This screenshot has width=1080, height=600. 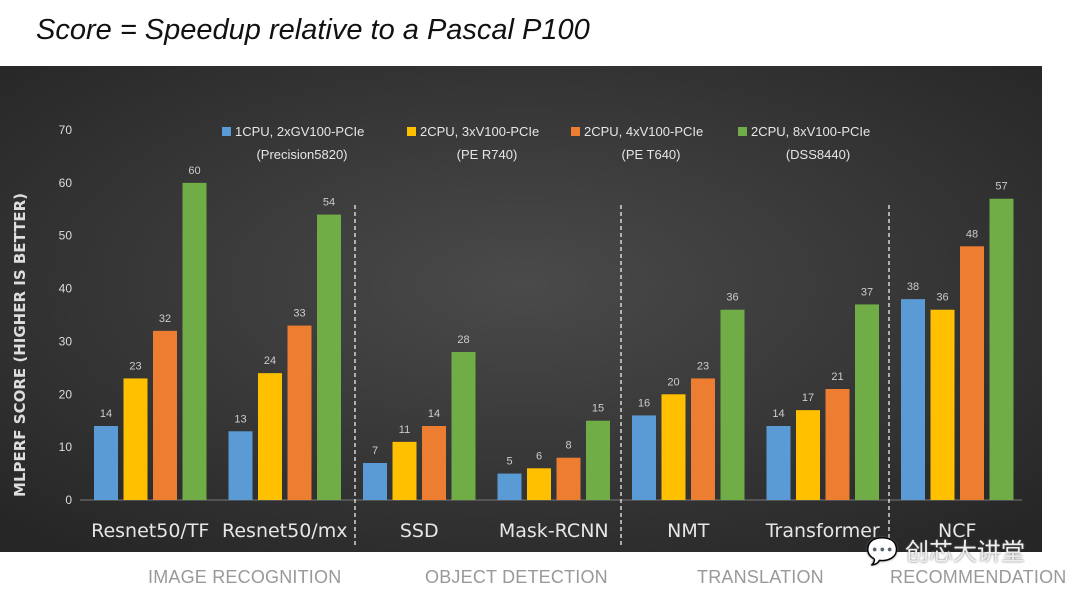 What do you see at coordinates (837, 377) in the screenshot?
I see `data-label: 21` at bounding box center [837, 377].